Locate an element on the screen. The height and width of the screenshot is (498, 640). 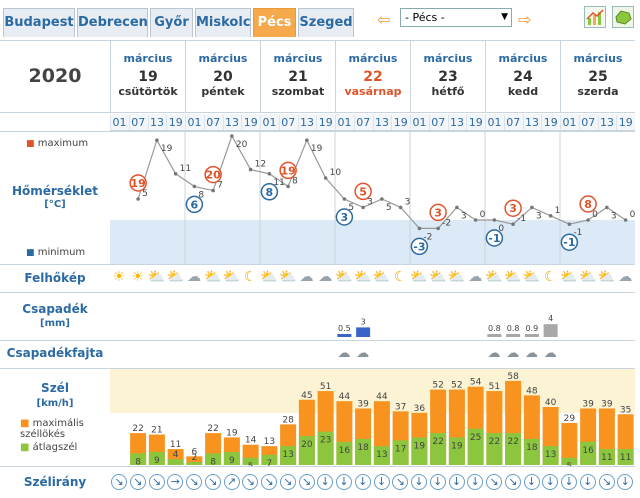
day-number: 21 is located at coordinates (298, 77).